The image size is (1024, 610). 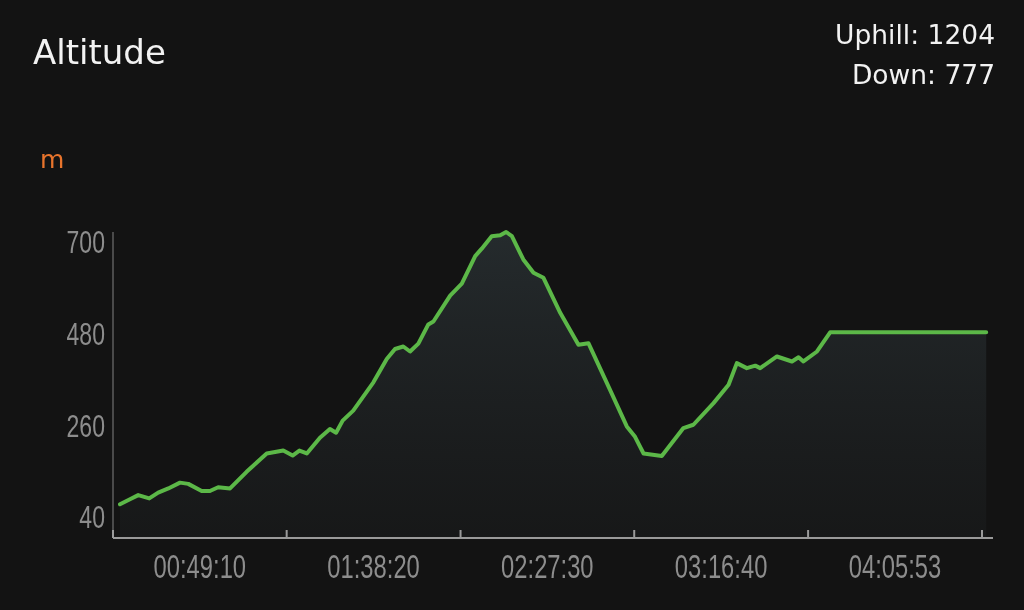 I want to click on chart-title: Altitude, so click(x=99, y=52).